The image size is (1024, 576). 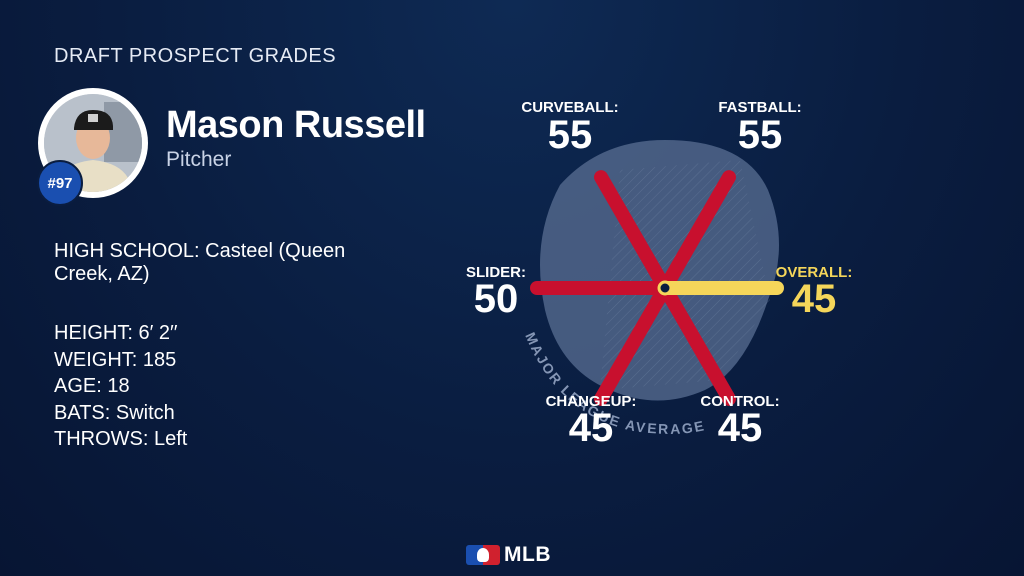 What do you see at coordinates (483, 555) in the screenshot?
I see `mlb-logo-icon` at bounding box center [483, 555].